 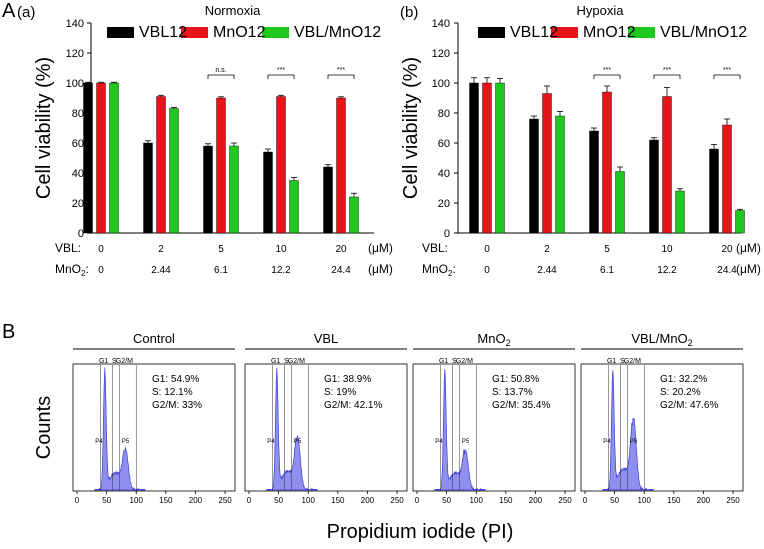 I want to click on stat-s: S: 20.2%, so click(x=680, y=392).